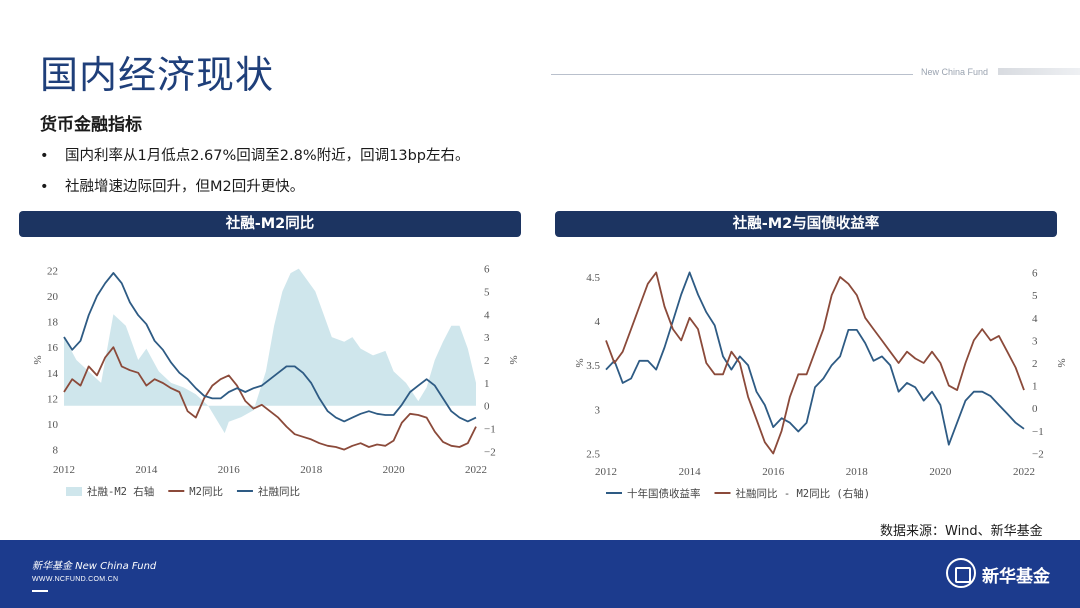 The width and height of the screenshot is (1080, 608). What do you see at coordinates (157, 75) in the screenshot?
I see `page-title: 国内经济现状` at bounding box center [157, 75].